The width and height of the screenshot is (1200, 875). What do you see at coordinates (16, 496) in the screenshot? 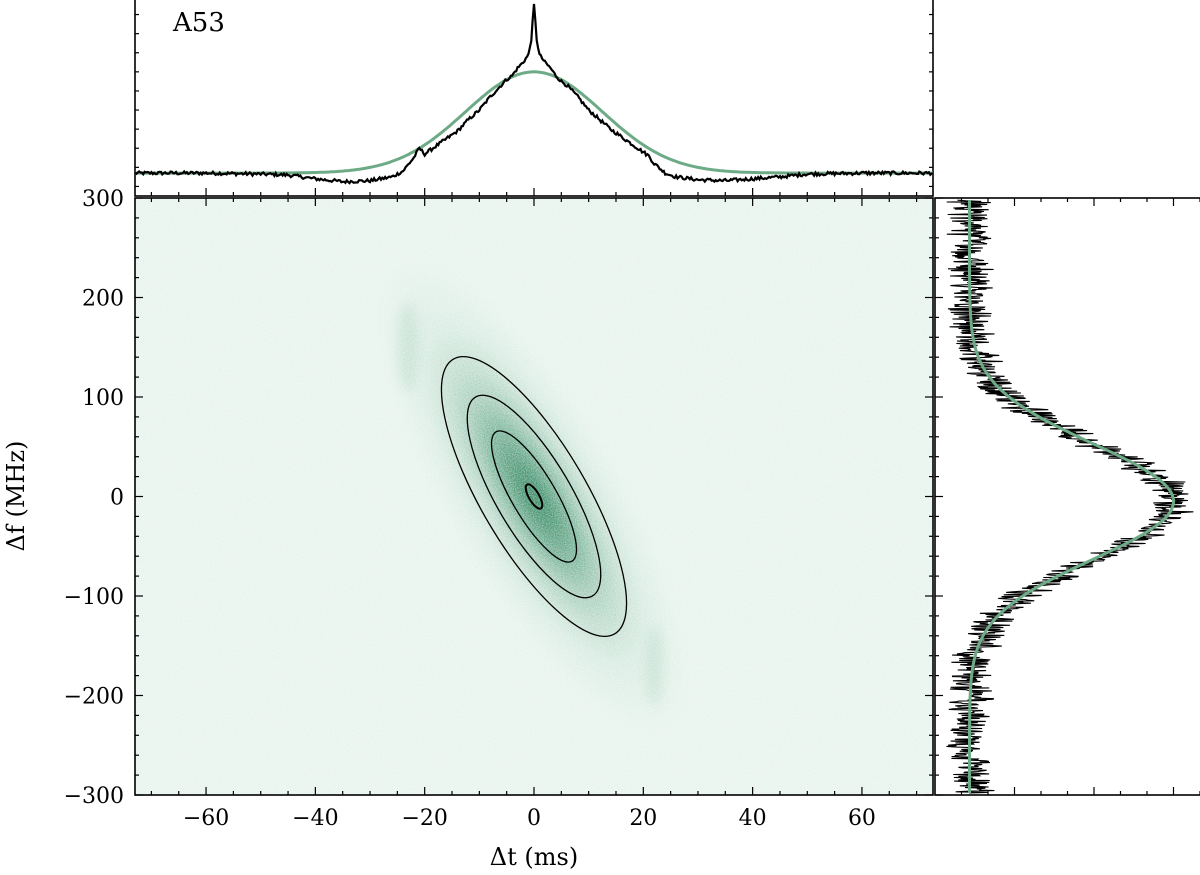
I see `y-axis-label: Δf (MHz)` at bounding box center [16, 496].